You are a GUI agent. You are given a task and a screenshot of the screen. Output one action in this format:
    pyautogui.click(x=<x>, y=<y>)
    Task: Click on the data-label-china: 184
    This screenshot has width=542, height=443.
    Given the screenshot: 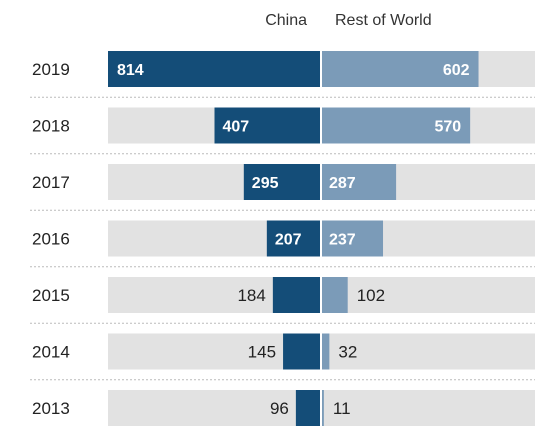 What is the action you would take?
    pyautogui.click(x=251, y=295)
    